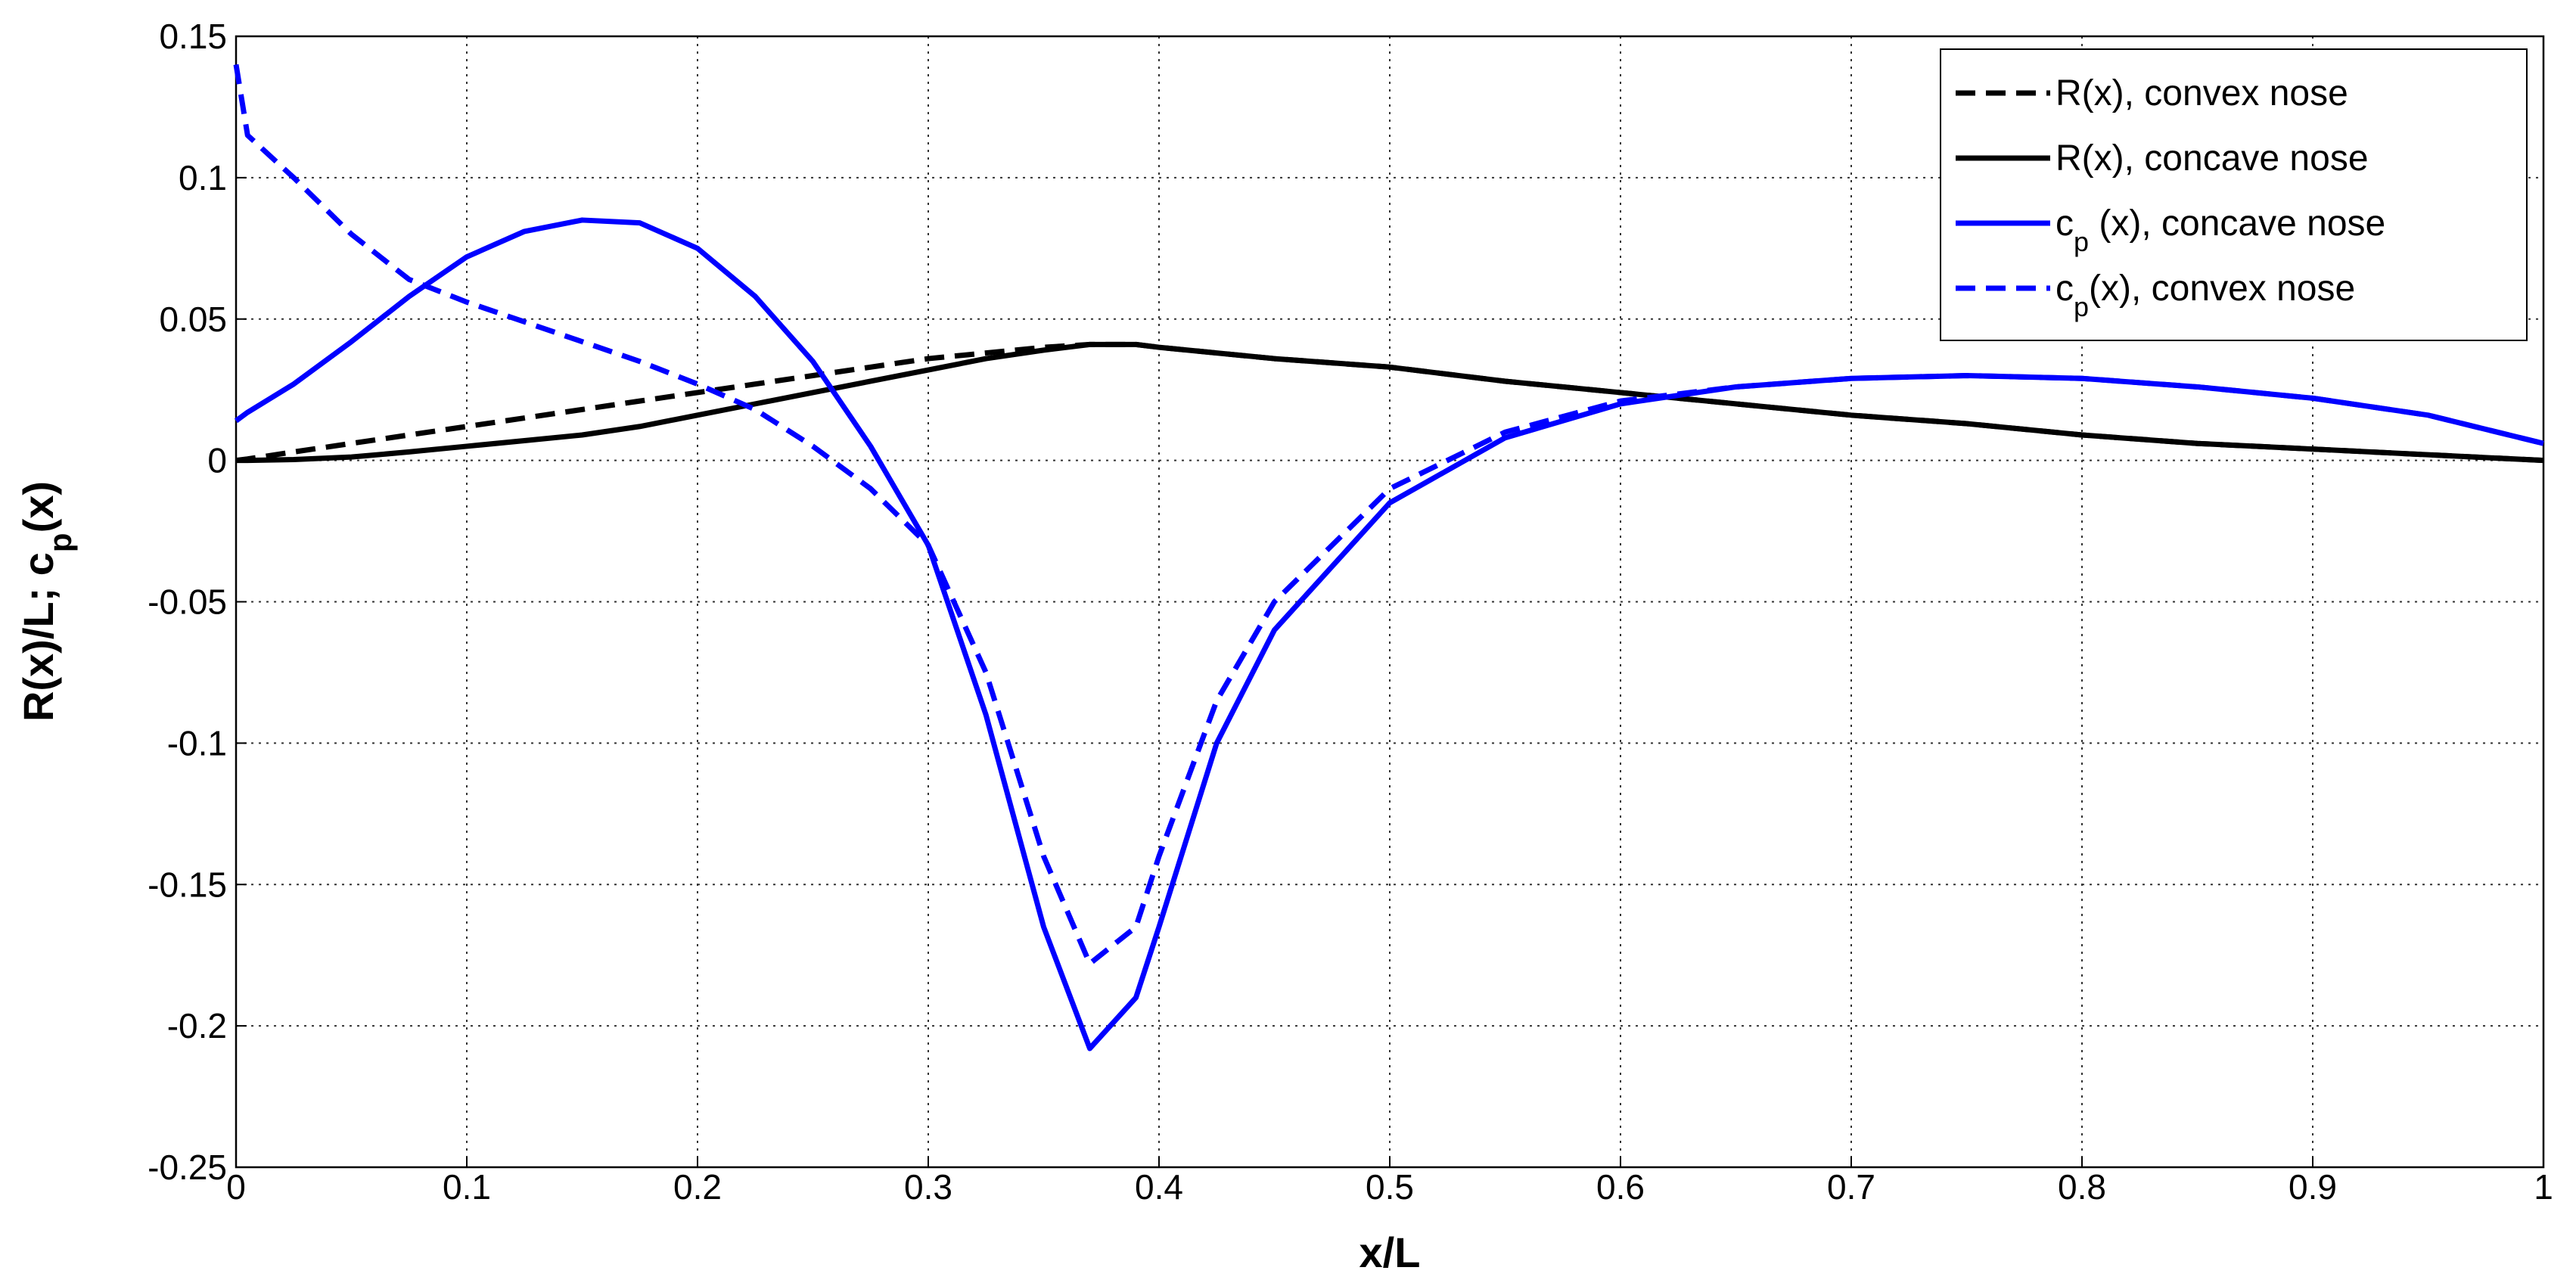  I want to click on x-tick-label: 1, so click(2543, 1187).